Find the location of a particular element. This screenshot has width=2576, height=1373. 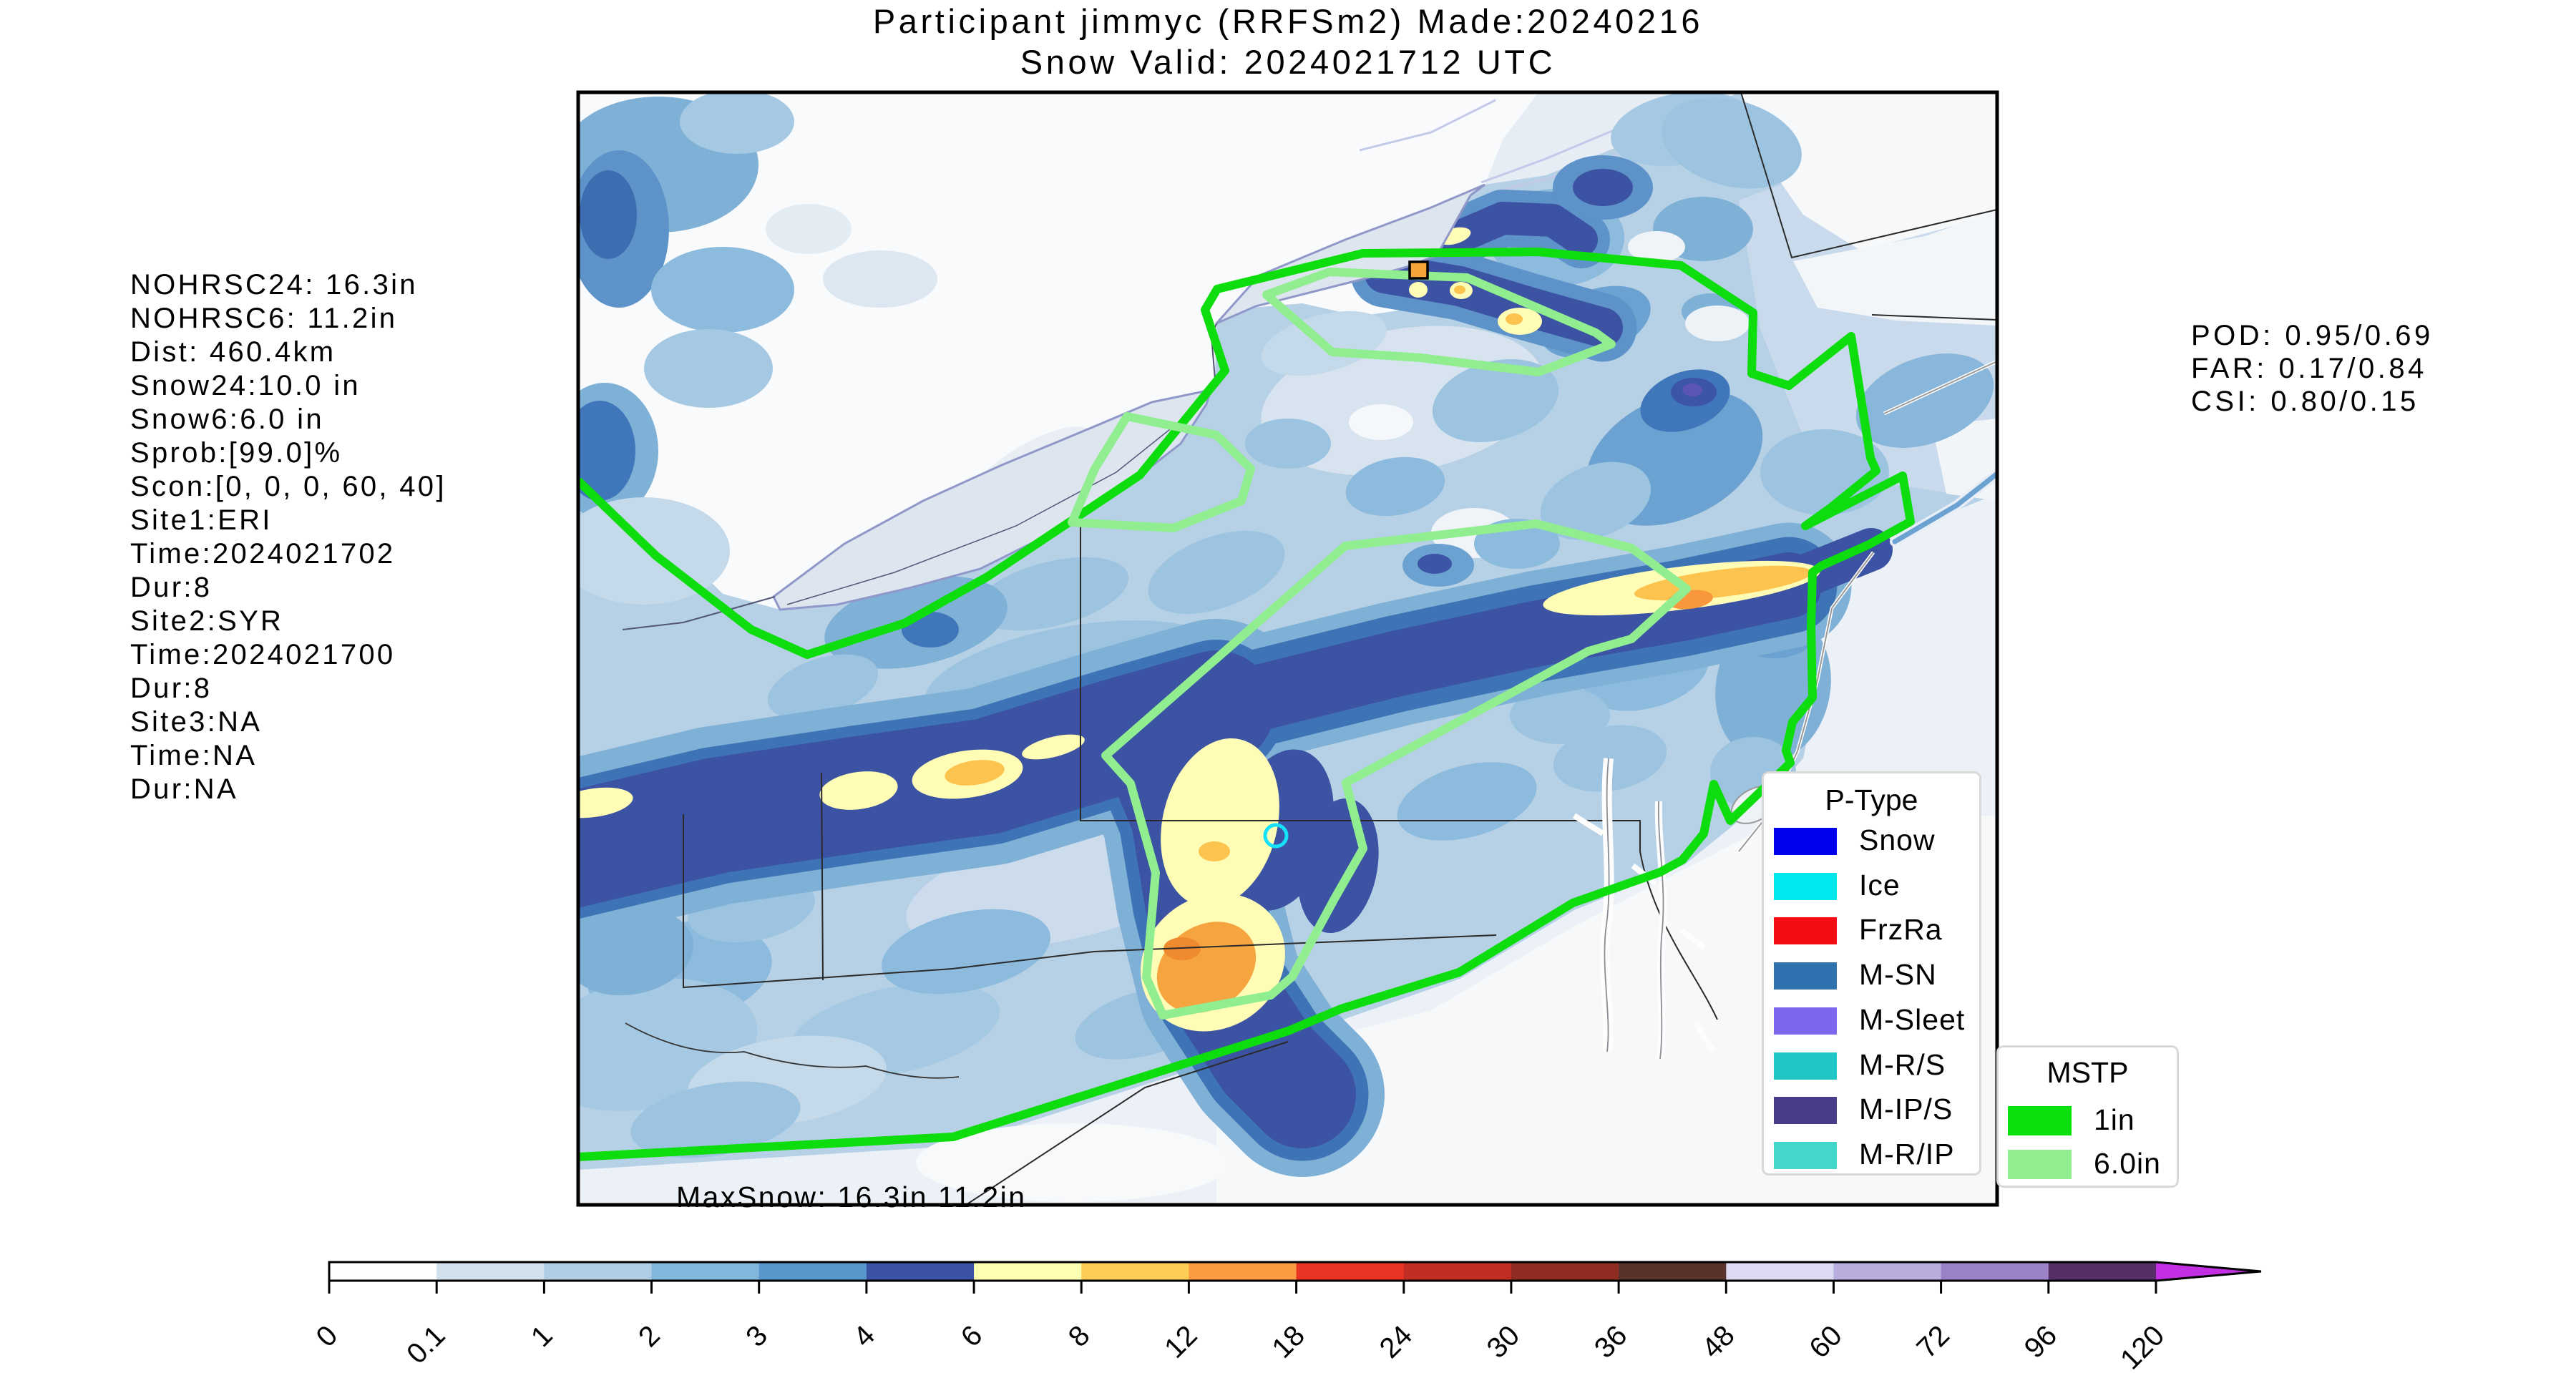

svg-text: 0.1 is located at coordinates (426, 1344).